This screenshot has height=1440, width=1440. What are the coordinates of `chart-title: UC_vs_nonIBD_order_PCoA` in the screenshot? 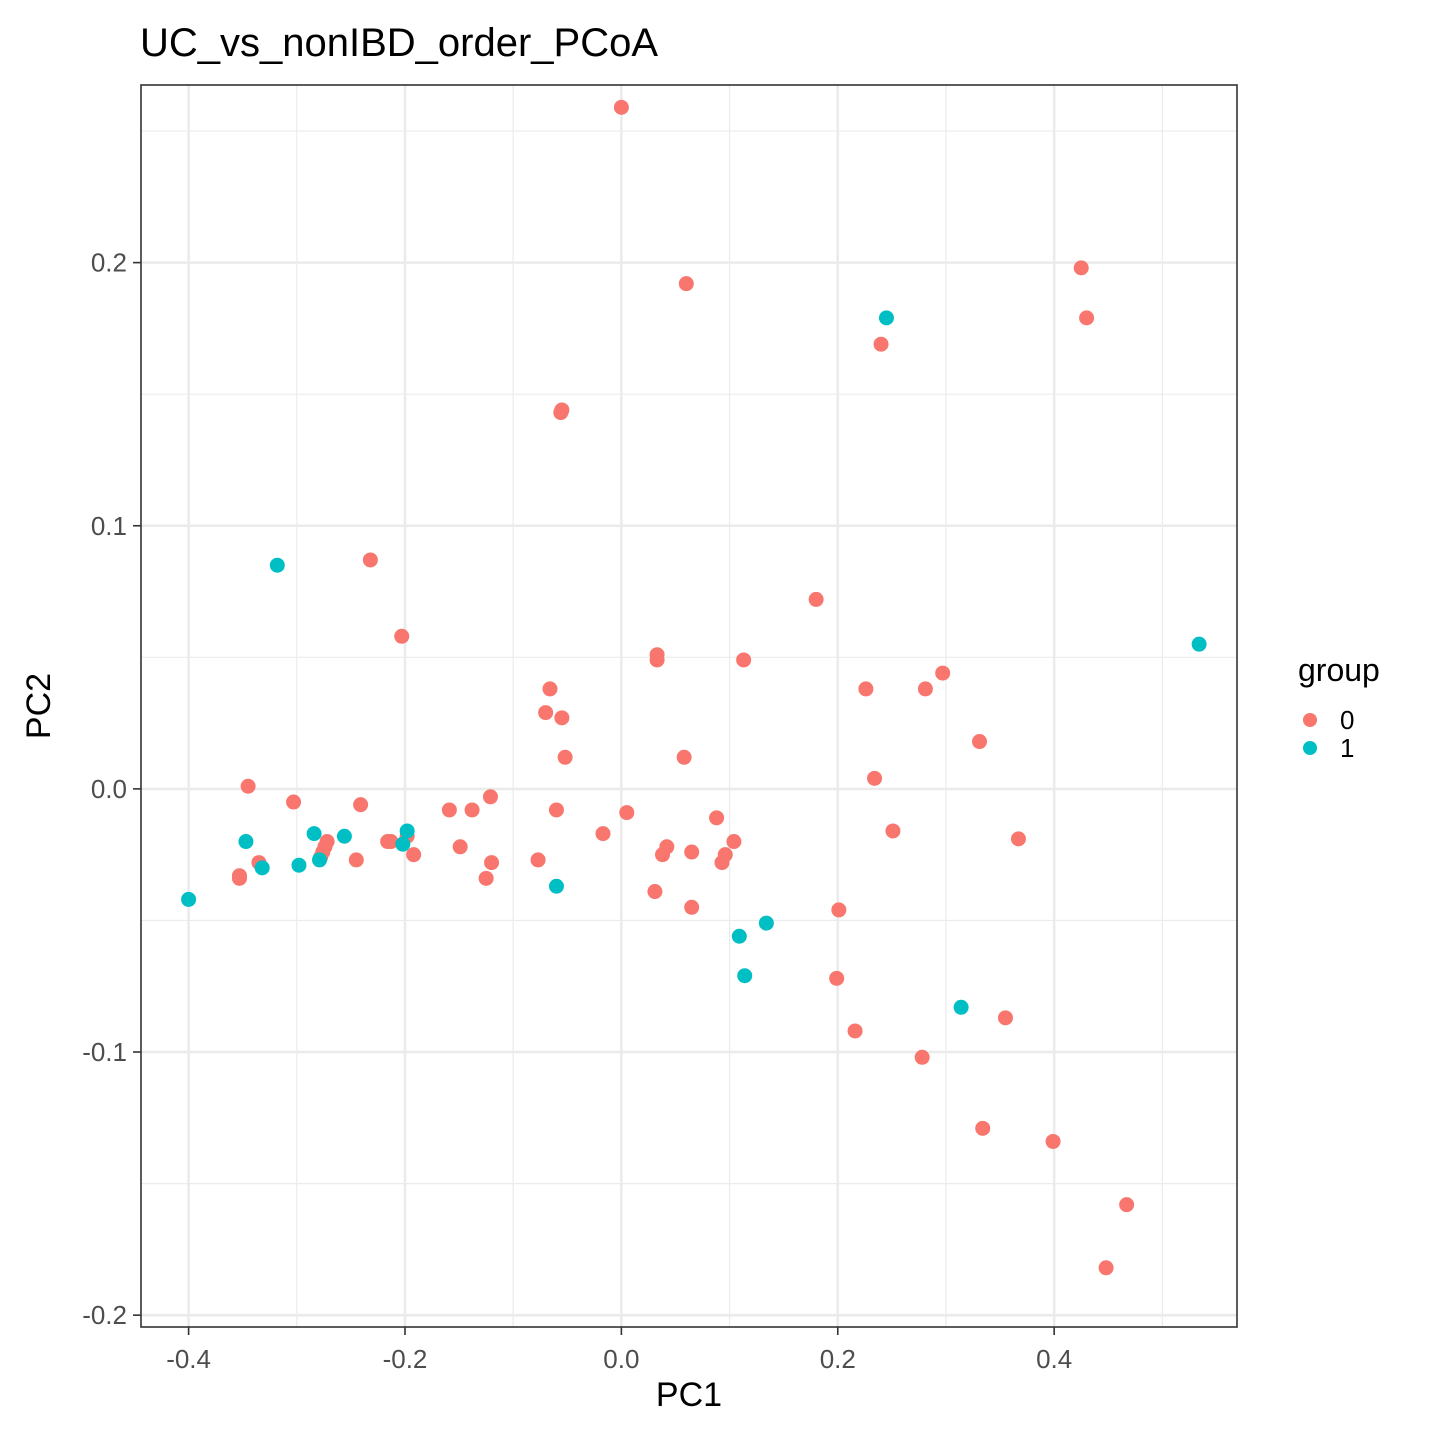 It's located at (399, 43).